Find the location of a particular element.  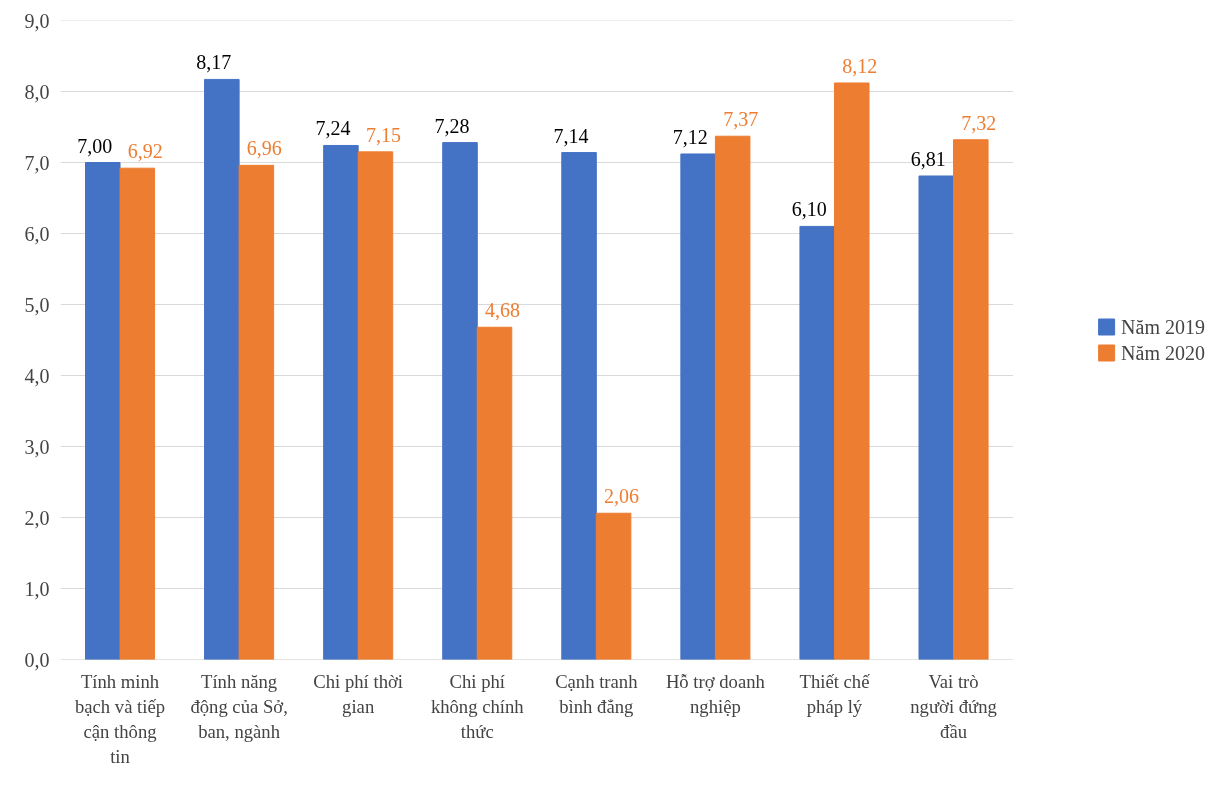

data-label: 6,96 is located at coordinates (264, 148).